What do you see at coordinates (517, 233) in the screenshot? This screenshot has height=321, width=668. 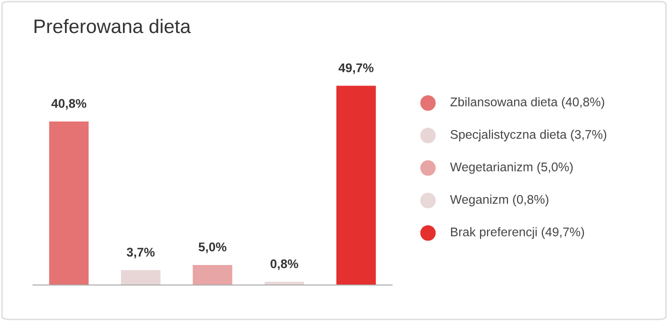 I see `text: Brak preferencji (49,7%)` at bounding box center [517, 233].